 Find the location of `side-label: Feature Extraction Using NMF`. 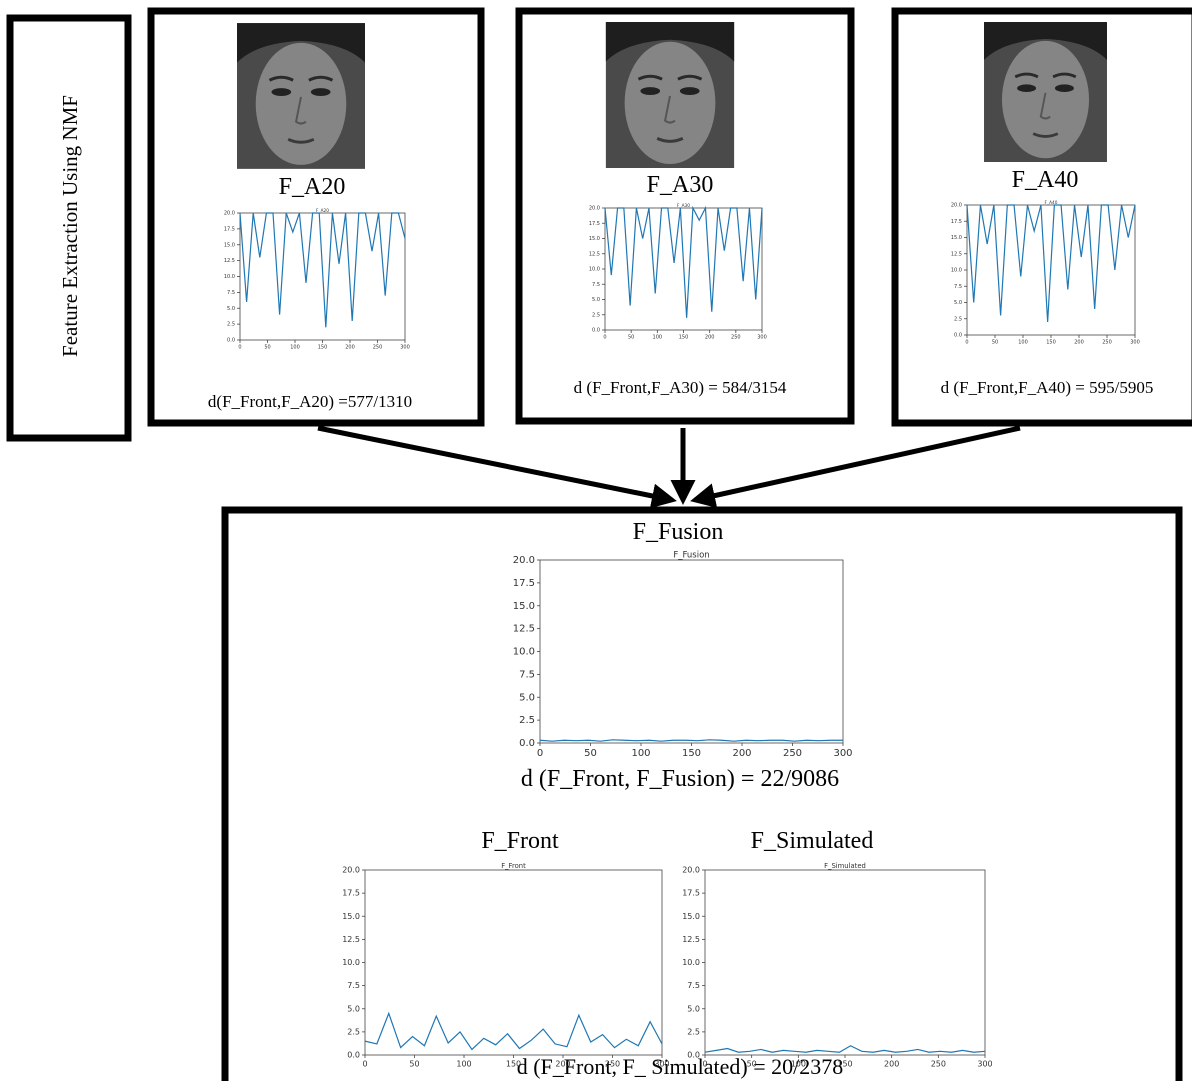

side-label: Feature Extraction Using NMF is located at coordinates (70, 226).